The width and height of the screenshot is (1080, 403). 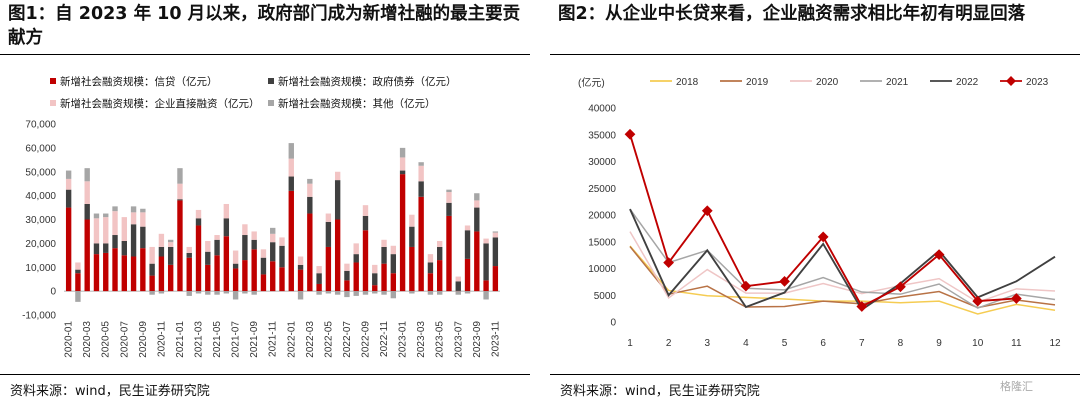 What do you see at coordinates (143, 339) in the screenshot?
I see `x-tick-label: 2020-09` at bounding box center [143, 339].